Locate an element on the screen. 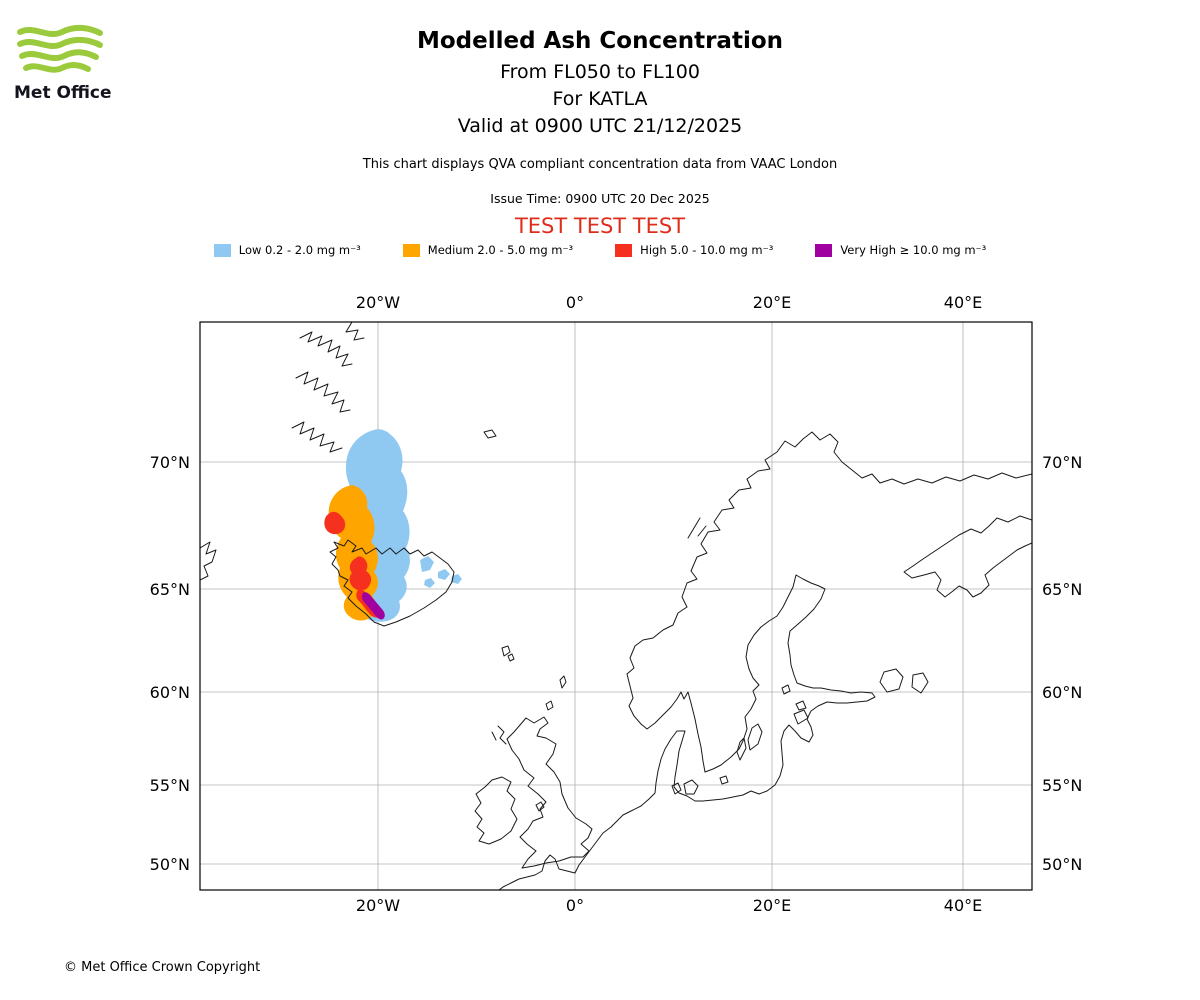 Image resolution: width=1200 pixels, height=1000 pixels. coastline-lake-onega is located at coordinates (920, 683).